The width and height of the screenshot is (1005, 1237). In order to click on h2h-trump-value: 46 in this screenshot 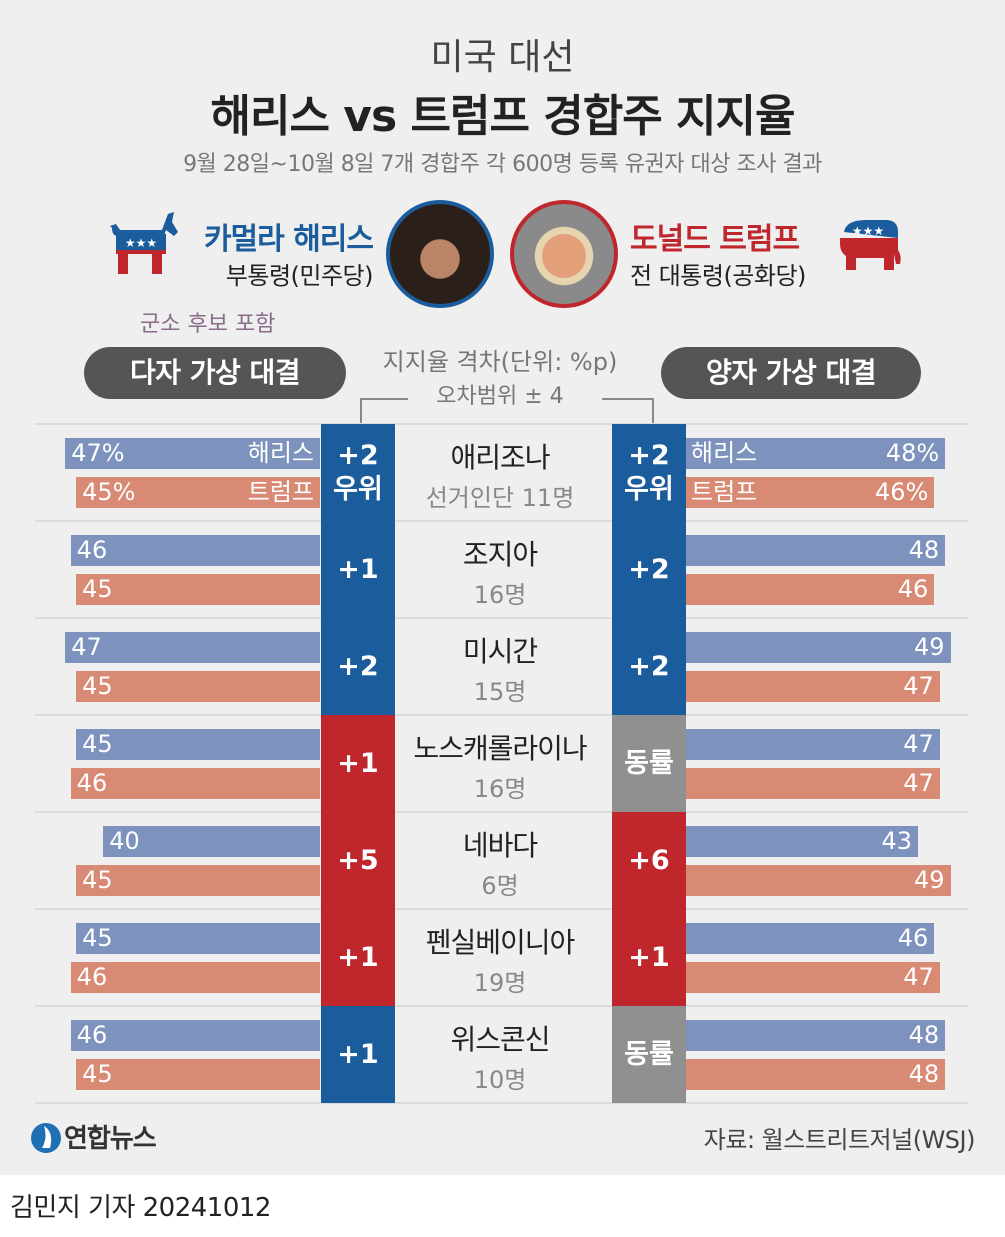, I will do `click(913, 589)`.